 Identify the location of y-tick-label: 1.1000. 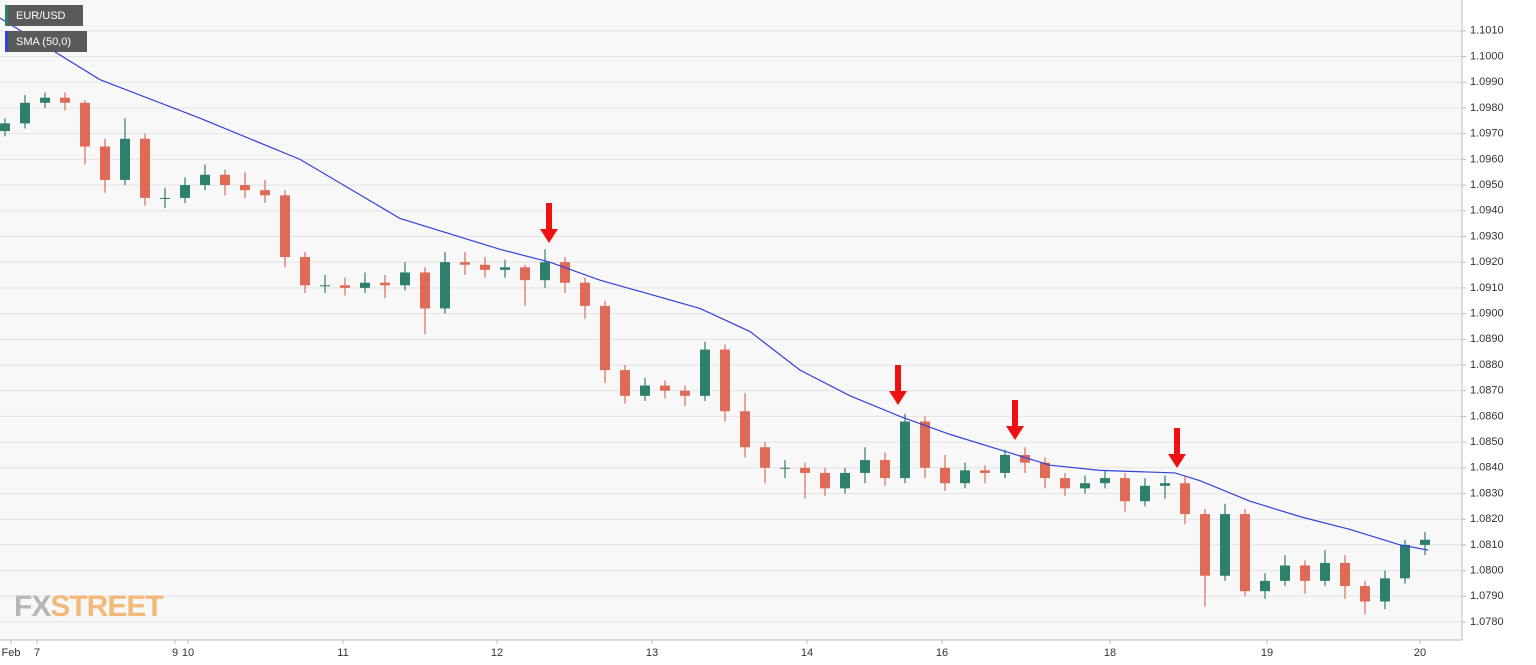
(1487, 56).